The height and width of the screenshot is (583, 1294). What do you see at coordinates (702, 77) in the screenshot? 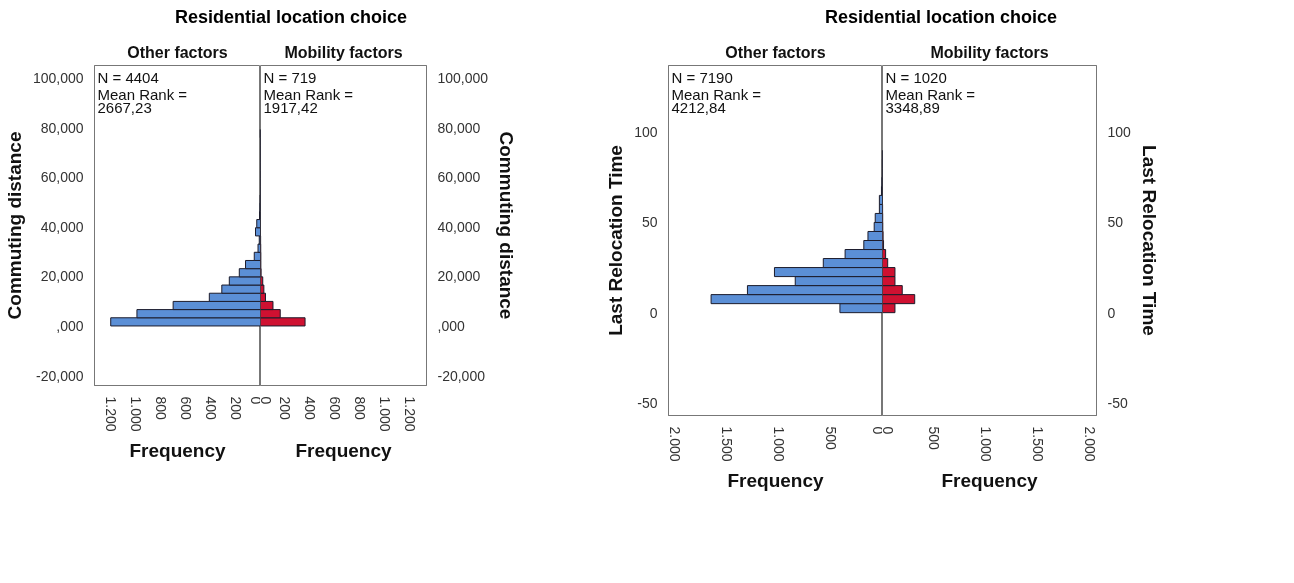
I see `annotation: N = 7190` at bounding box center [702, 77].